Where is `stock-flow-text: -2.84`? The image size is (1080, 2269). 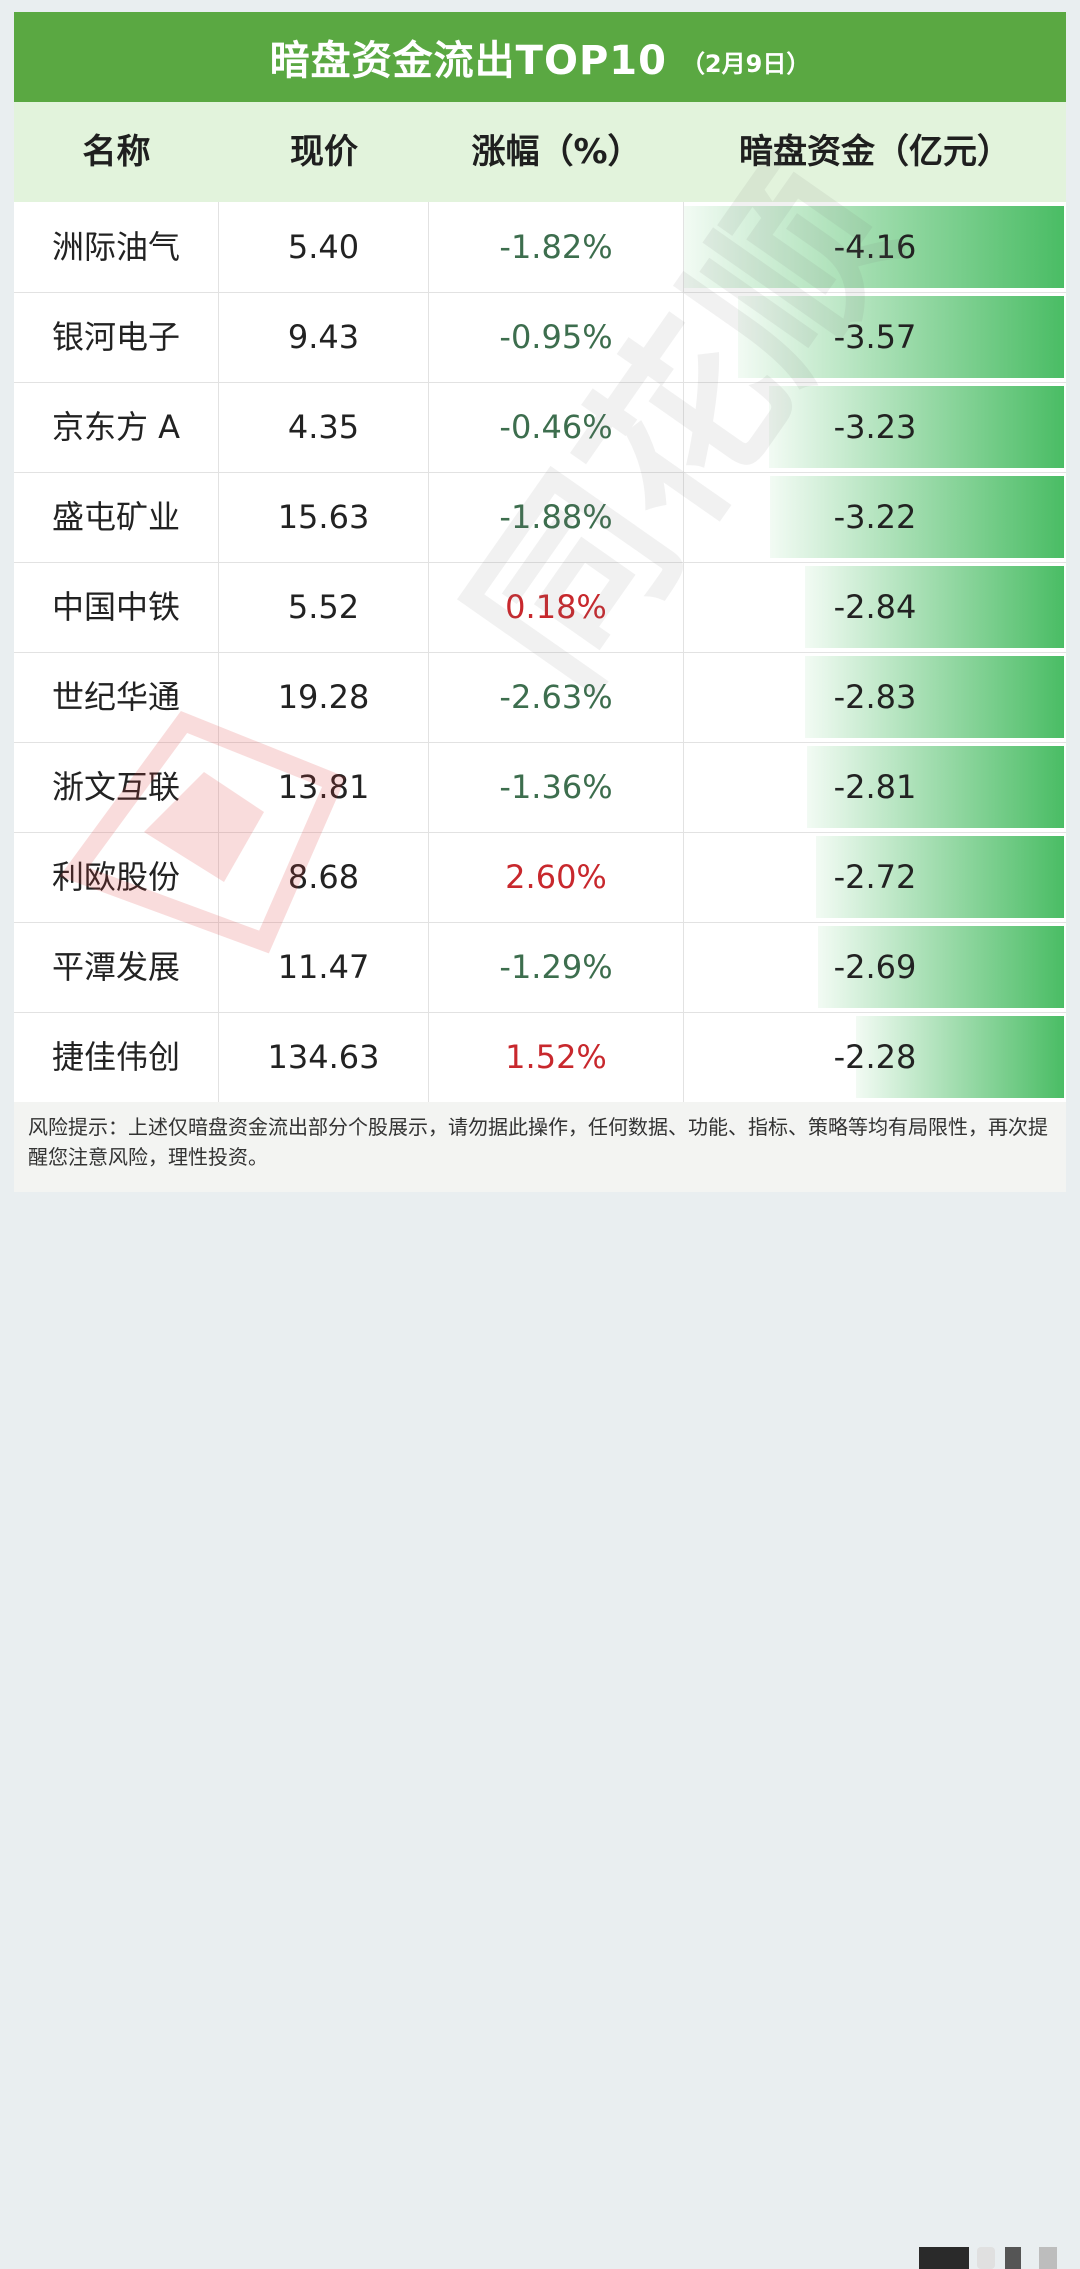 stock-flow-text: -2.84 is located at coordinates (875, 607).